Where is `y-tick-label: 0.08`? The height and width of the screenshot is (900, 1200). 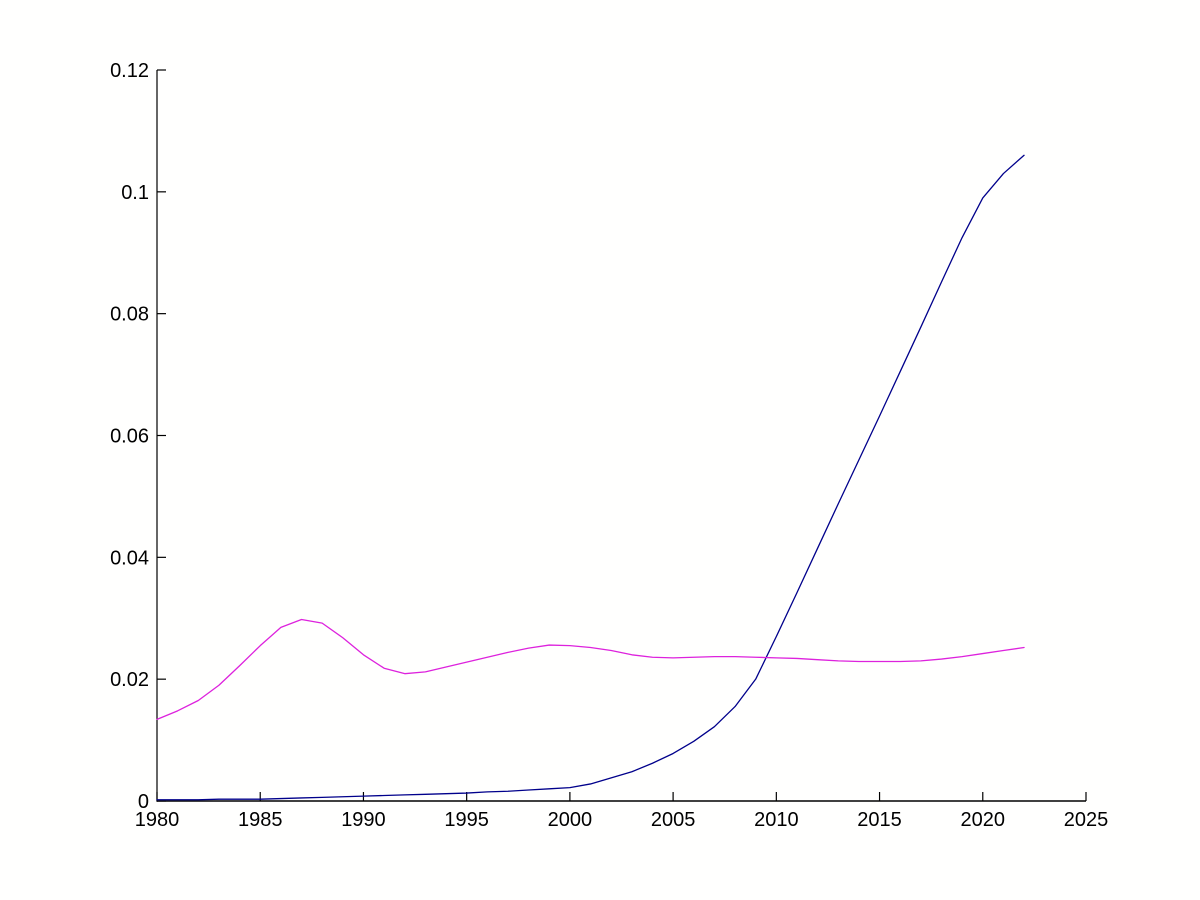
y-tick-label: 0.08 is located at coordinates (129, 315).